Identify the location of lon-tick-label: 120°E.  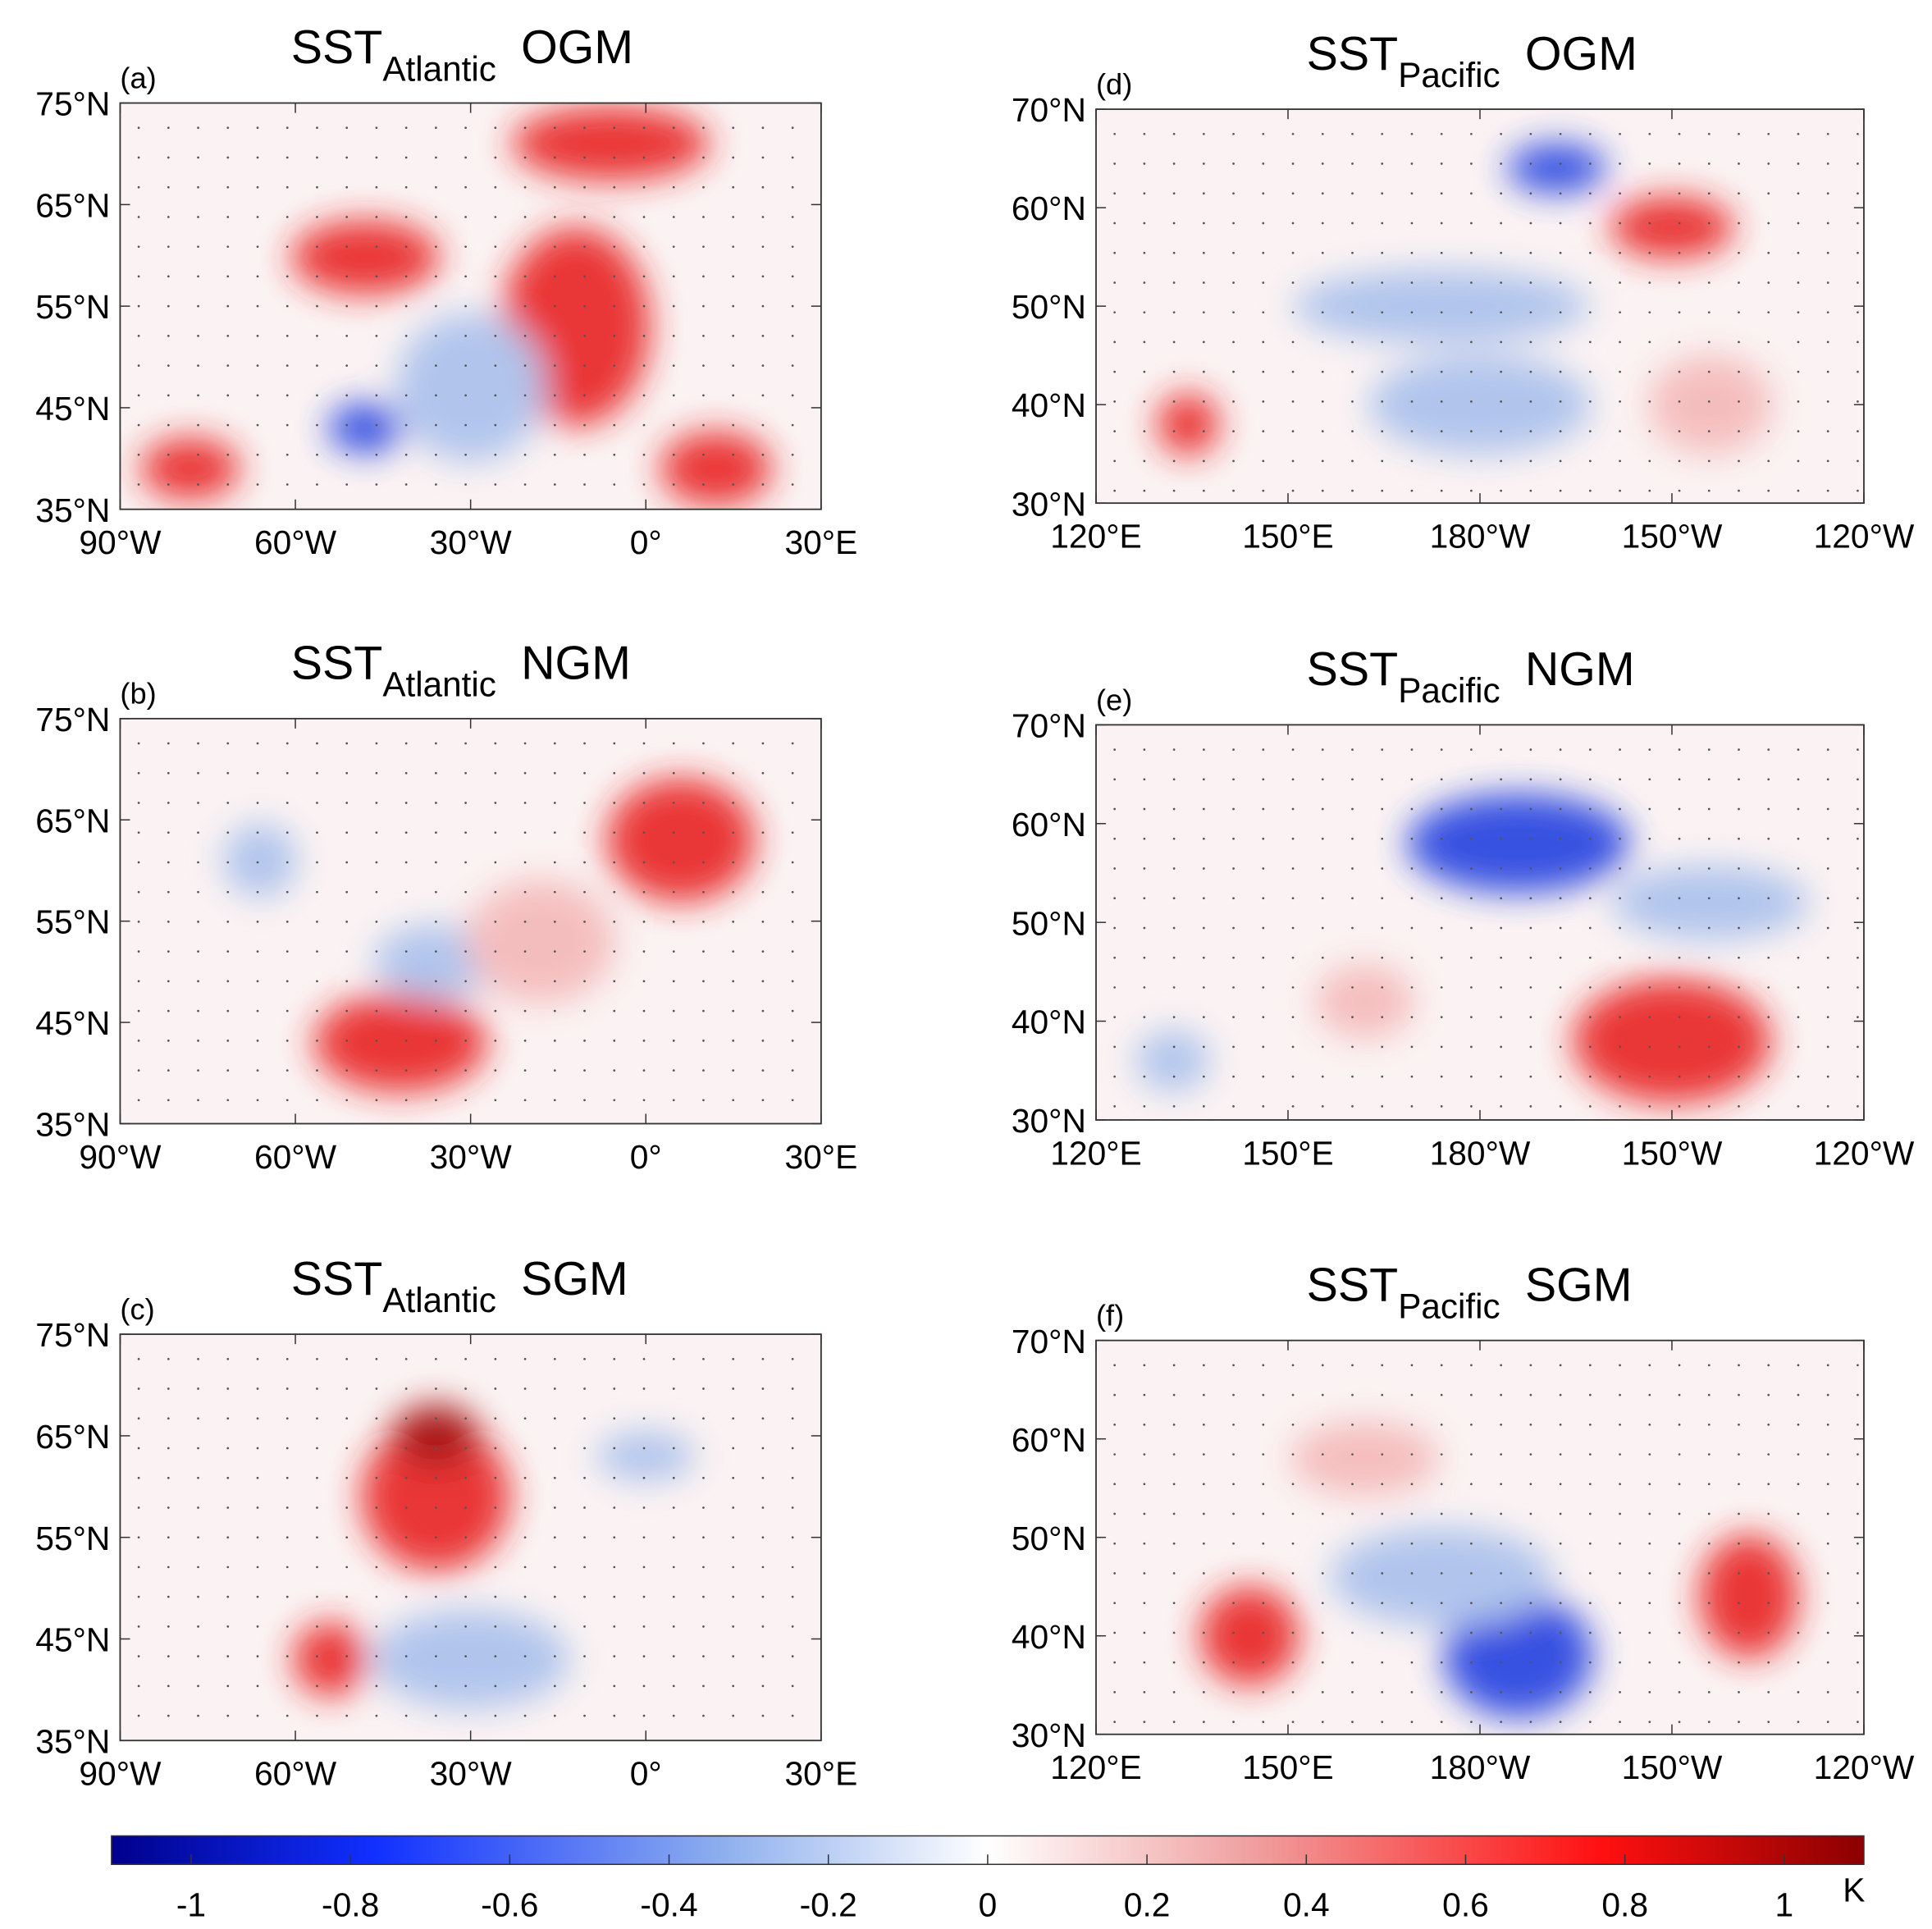
(1095, 1153).